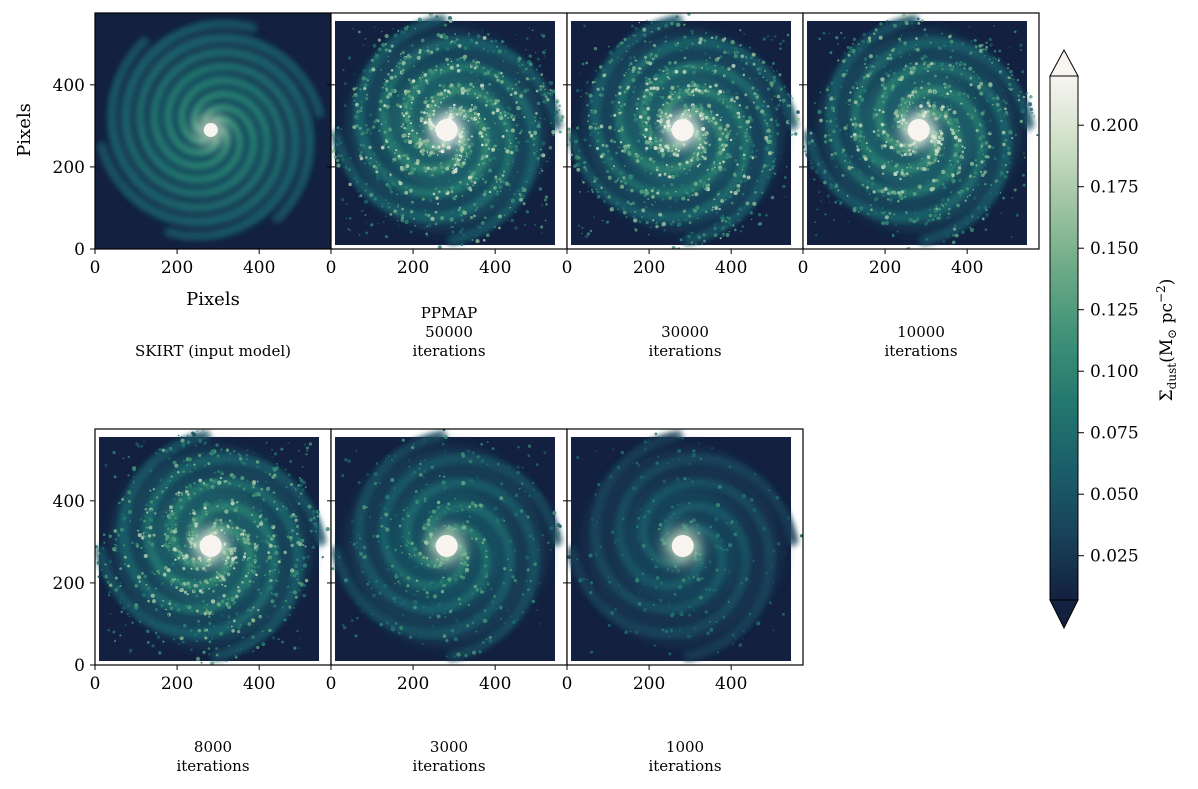 The width and height of the screenshot is (1198, 789). What do you see at coordinates (921, 332) in the screenshot?
I see `panel-caption: 10000` at bounding box center [921, 332].